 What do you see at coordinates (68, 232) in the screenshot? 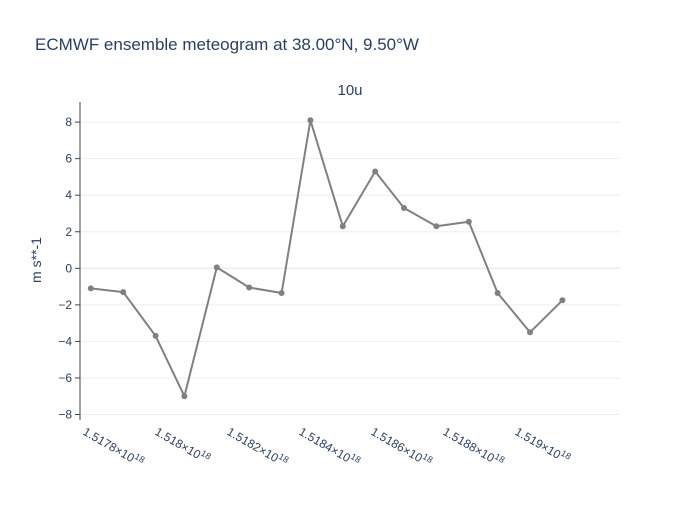
I see `y-tick-label: 2` at bounding box center [68, 232].